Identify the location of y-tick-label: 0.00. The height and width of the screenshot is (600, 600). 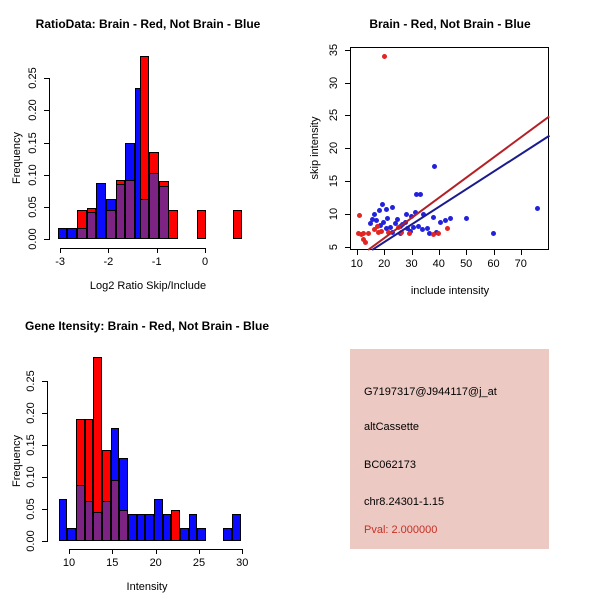
(31, 541).